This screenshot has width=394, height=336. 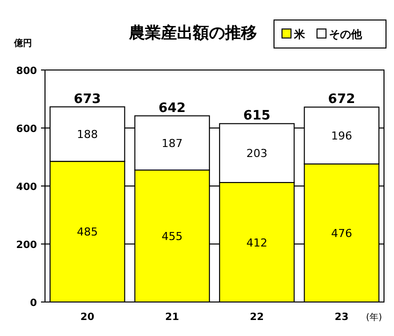 I want to click on ytick: 0, so click(x=33, y=303).